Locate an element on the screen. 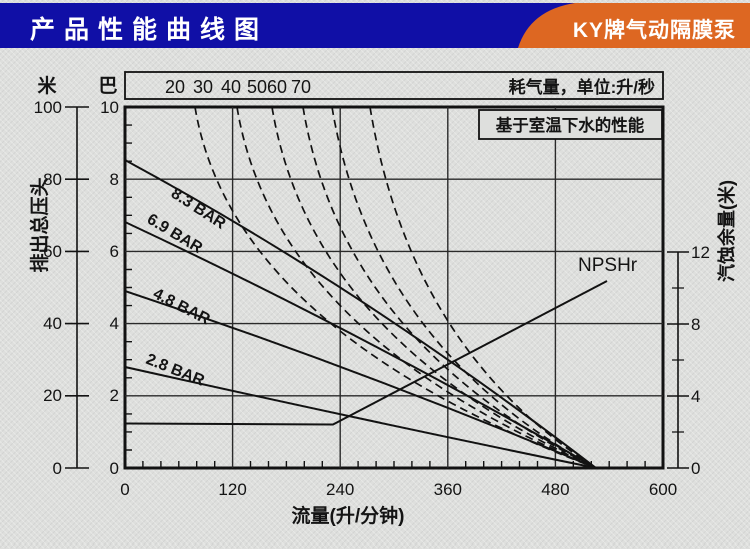 The height and width of the screenshot is (549, 750). npsh-tick-12: 12 is located at coordinates (700, 252).